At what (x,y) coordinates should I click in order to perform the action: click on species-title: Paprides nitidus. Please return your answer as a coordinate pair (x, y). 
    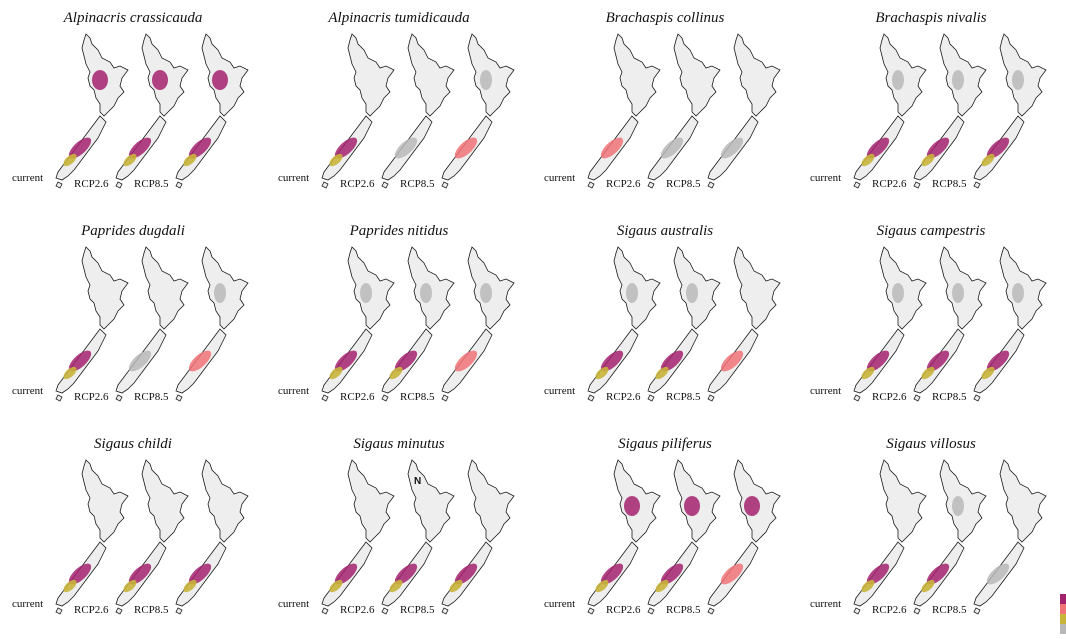
    Looking at the image, I should click on (399, 231).